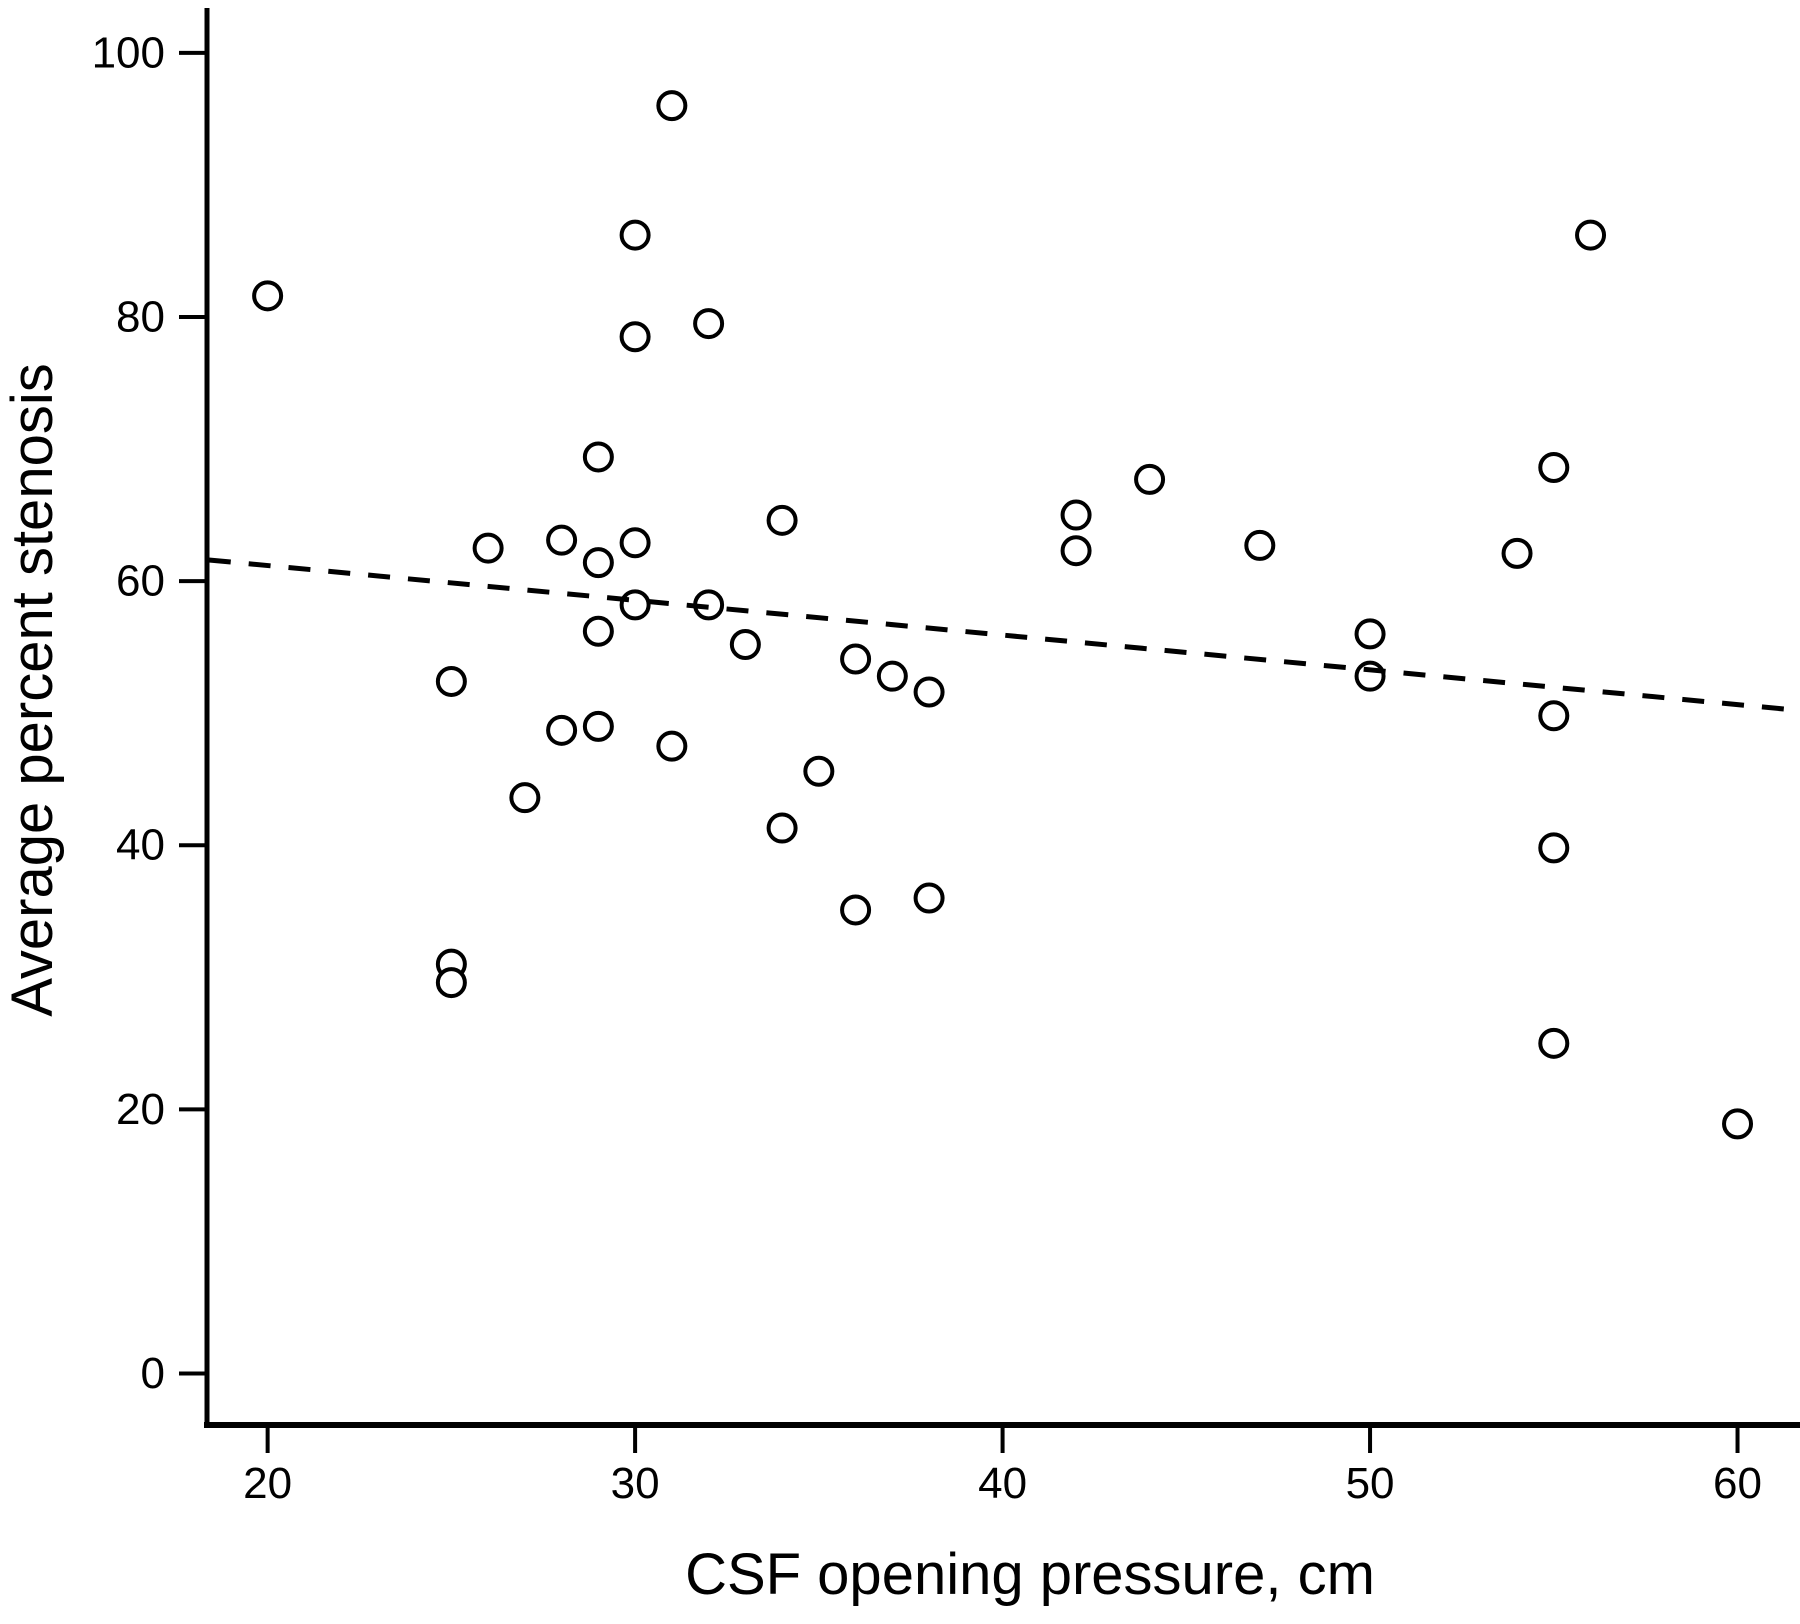 This screenshot has height=1624, width=1800. I want to click on trend-line-group, so click(1004, 635).